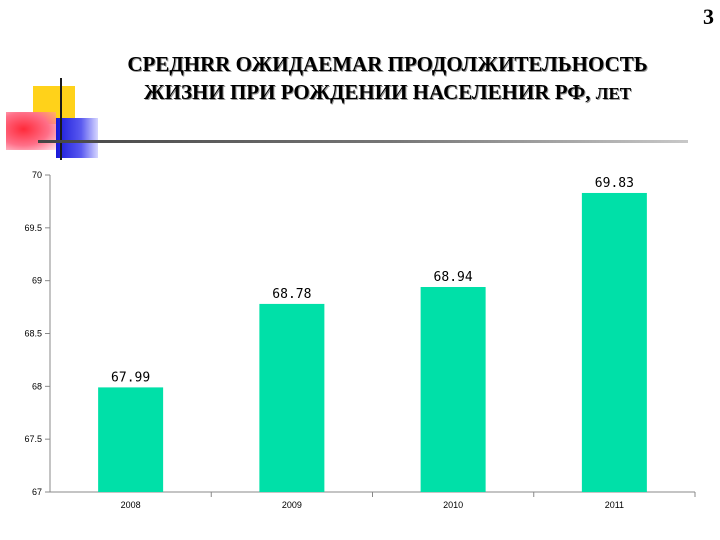 The image size is (720, 540). What do you see at coordinates (367, 92) in the screenshot?
I see `title-line-2-text: ЖИЗНИ ПРИ РОЖДЕНИИ НАСЕЛЕНИR РФ,` at bounding box center [367, 92].